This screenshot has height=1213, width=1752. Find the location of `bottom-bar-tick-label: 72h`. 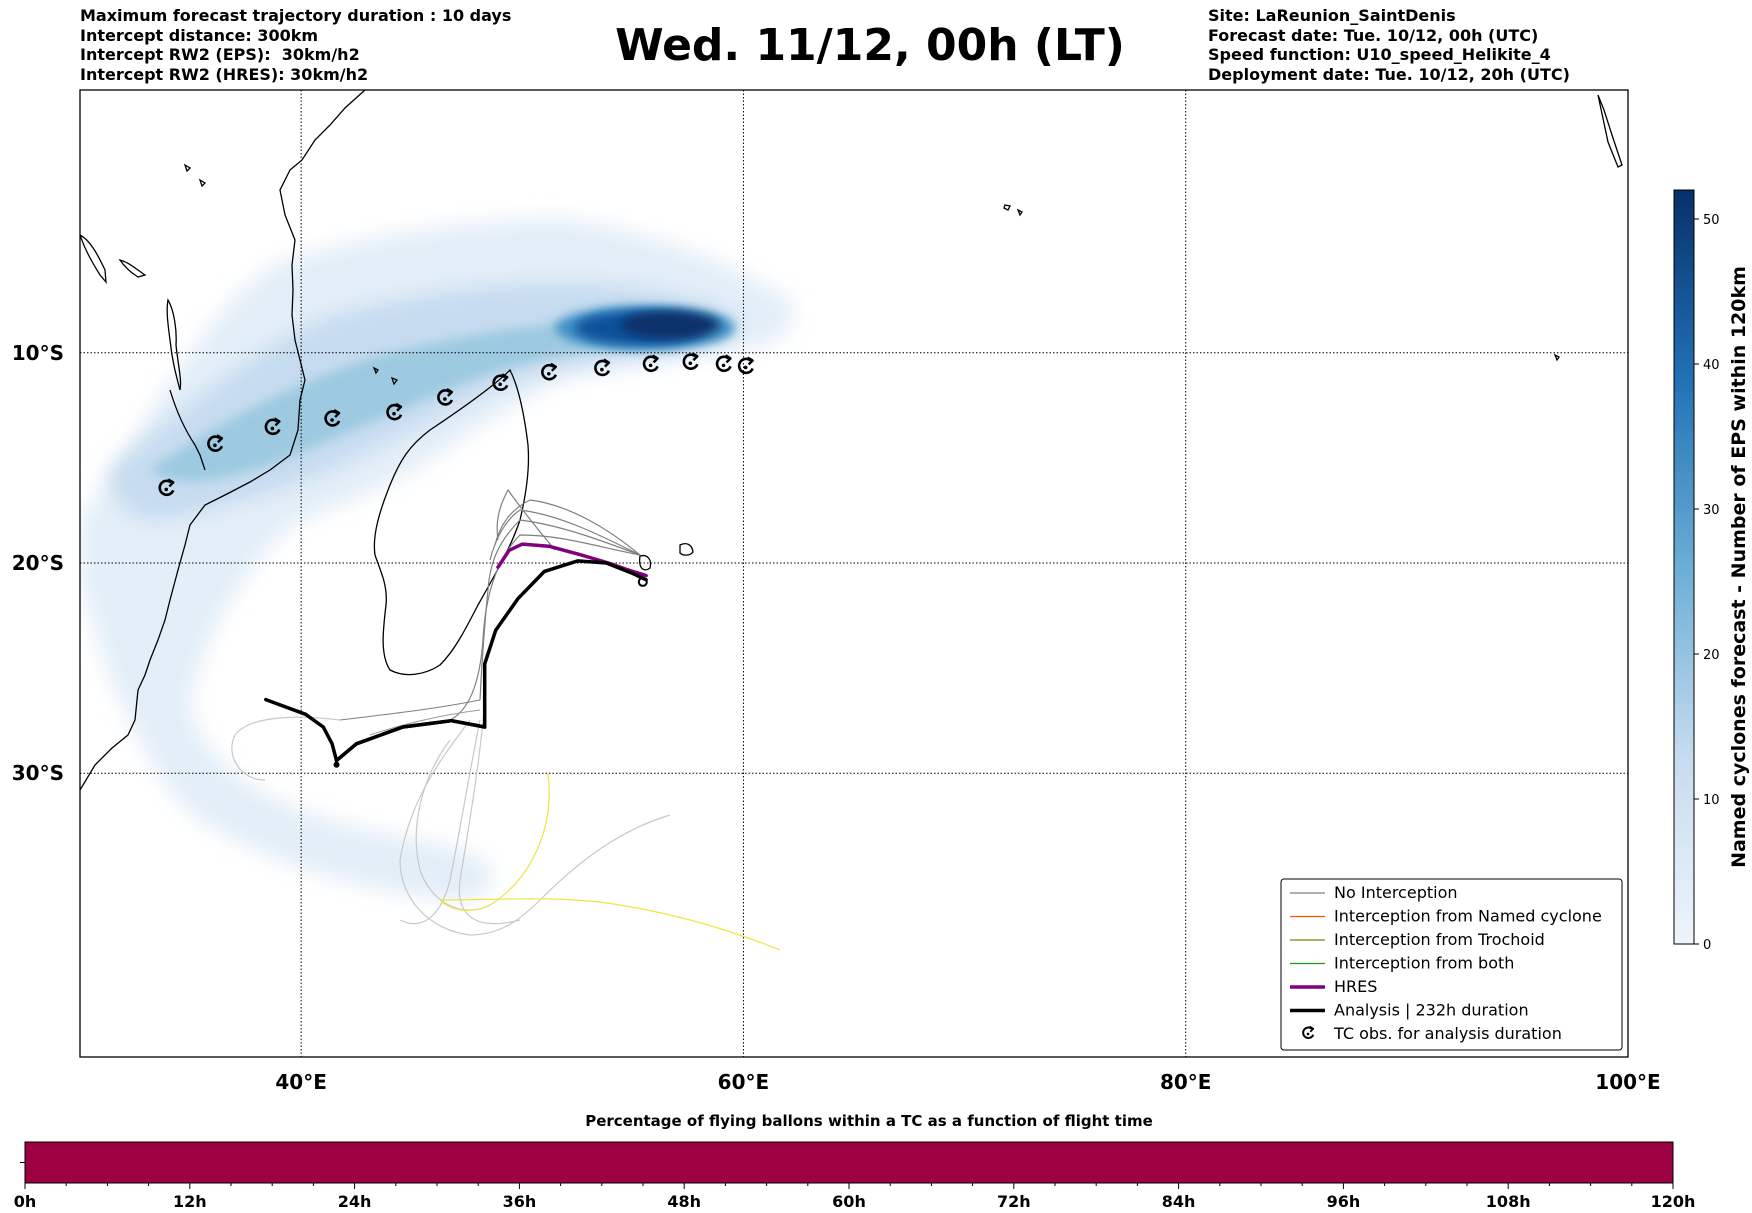

bottom-bar-tick-label: 72h is located at coordinates (1014, 1201).